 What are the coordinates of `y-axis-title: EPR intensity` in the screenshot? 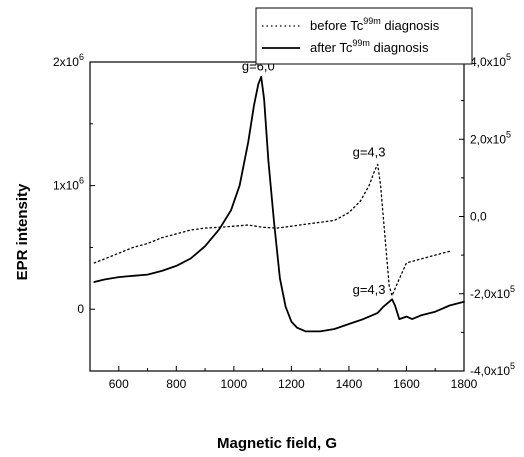 It's located at (22, 231).